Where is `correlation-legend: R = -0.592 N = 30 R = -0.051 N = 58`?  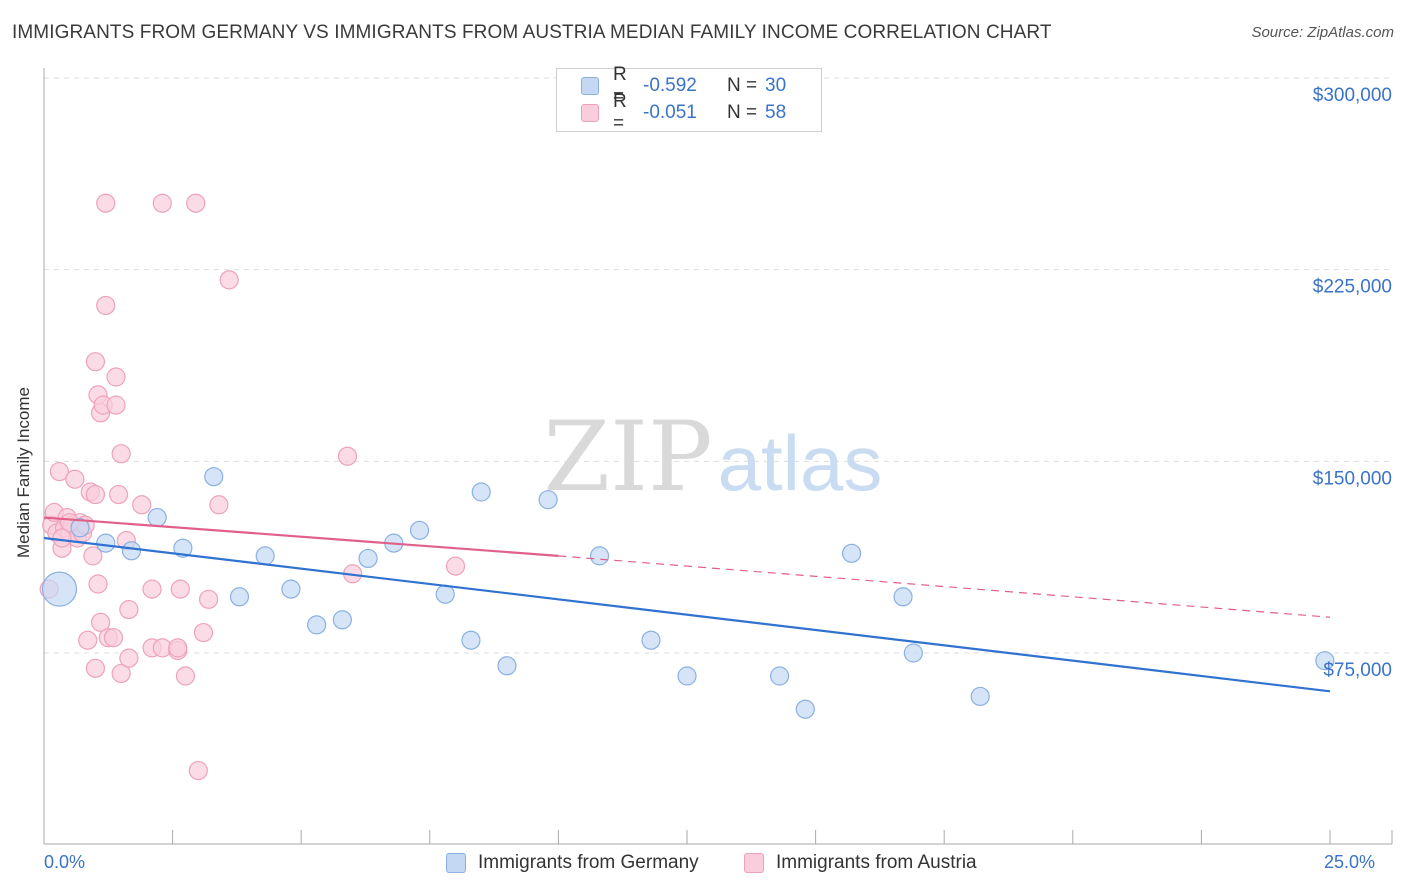 correlation-legend: R = -0.592 N = 30 R = -0.051 N = 58 is located at coordinates (689, 99).